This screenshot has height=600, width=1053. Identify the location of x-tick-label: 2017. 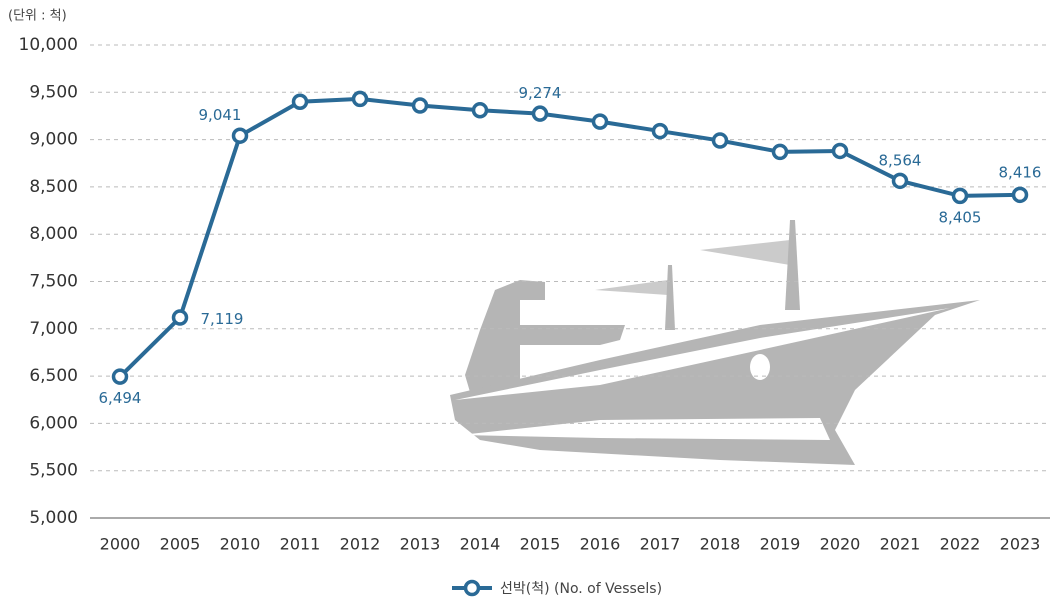
(660, 544).